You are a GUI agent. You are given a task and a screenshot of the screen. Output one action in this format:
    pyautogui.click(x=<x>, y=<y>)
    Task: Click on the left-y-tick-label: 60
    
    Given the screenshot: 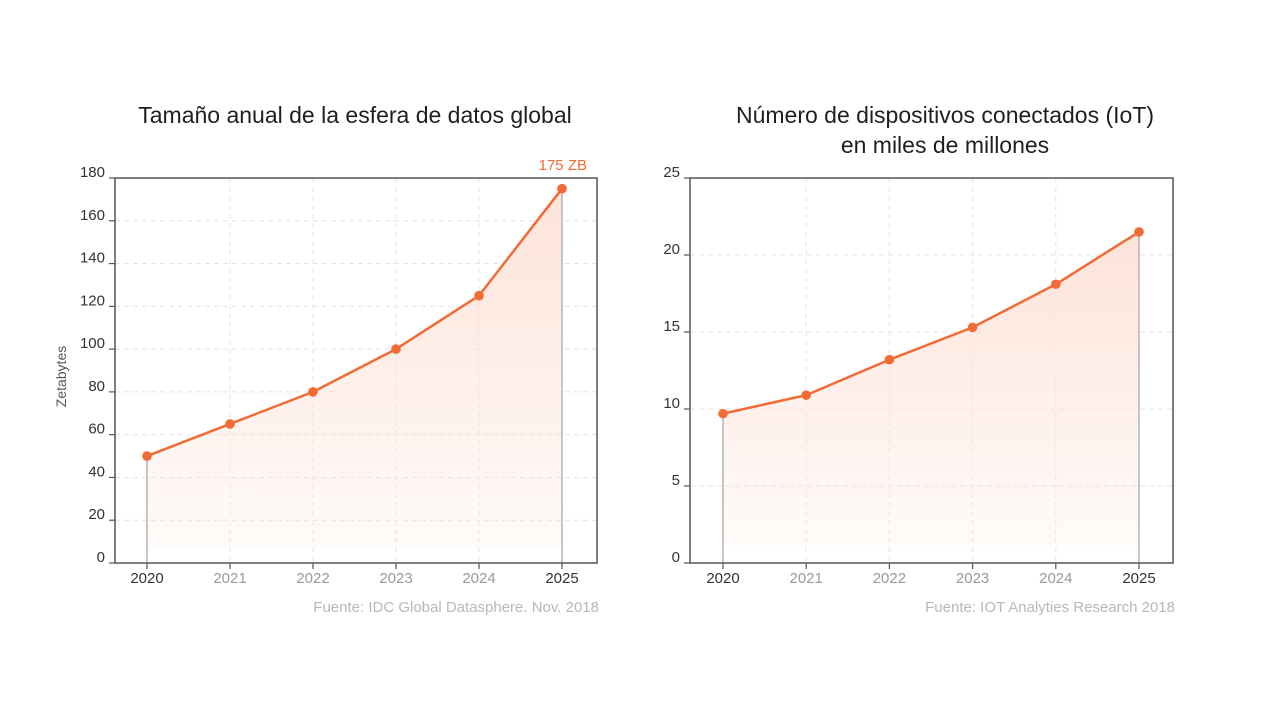 What is the action you would take?
    pyautogui.click(x=96, y=429)
    